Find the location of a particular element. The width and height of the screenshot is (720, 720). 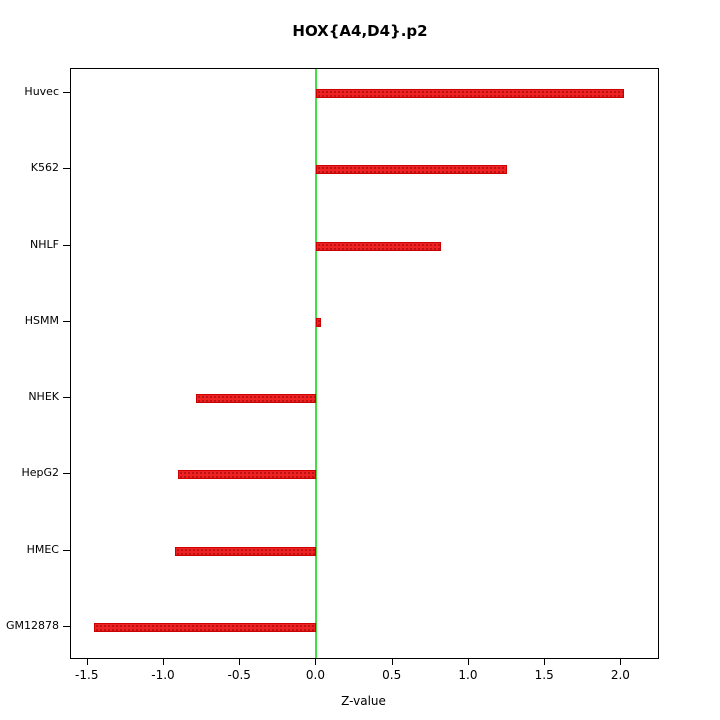

x-axis-tick-label: -0.5 is located at coordinates (239, 675).